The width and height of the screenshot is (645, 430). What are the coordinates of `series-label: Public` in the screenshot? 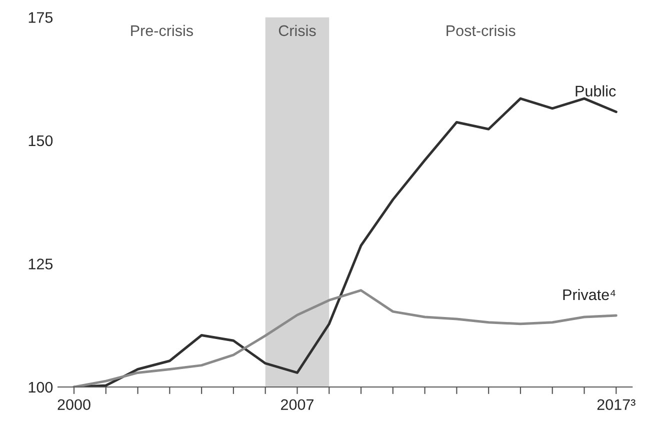 It's located at (596, 91).